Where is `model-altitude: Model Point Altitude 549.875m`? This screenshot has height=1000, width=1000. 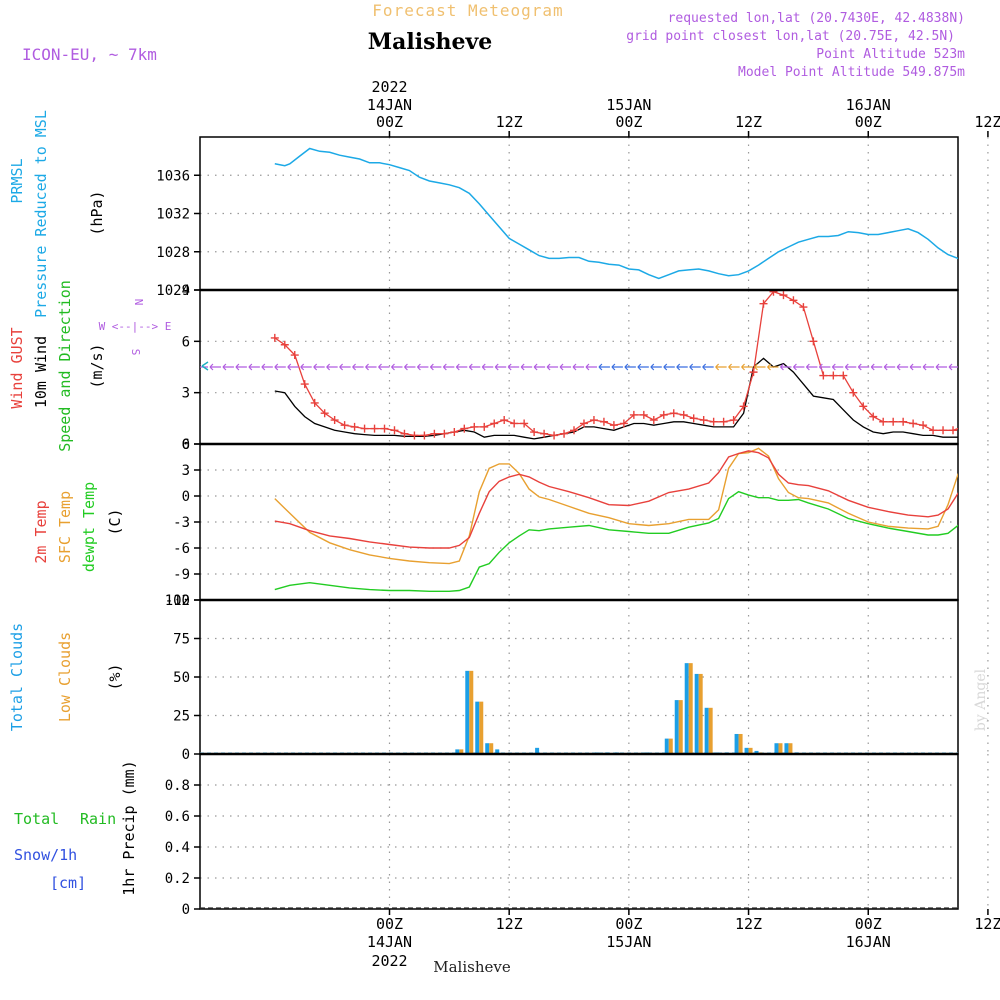
model-altitude: Model Point Altitude 549.875m is located at coordinates (851, 72).